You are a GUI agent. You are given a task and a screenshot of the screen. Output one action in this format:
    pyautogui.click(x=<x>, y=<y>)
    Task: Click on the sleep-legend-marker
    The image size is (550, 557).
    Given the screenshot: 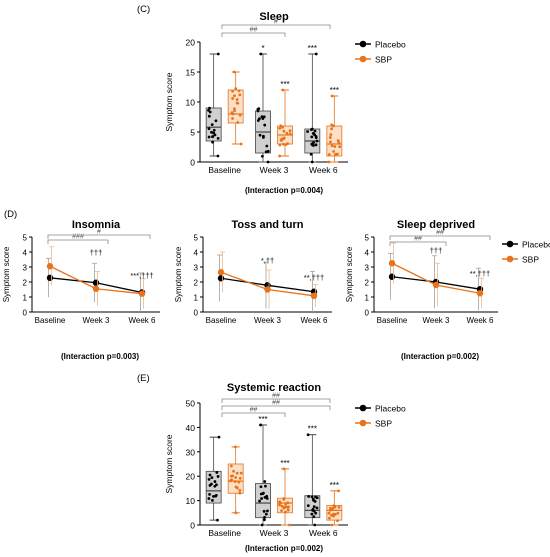 What is the action you would take?
    pyautogui.click(x=363, y=44)
    